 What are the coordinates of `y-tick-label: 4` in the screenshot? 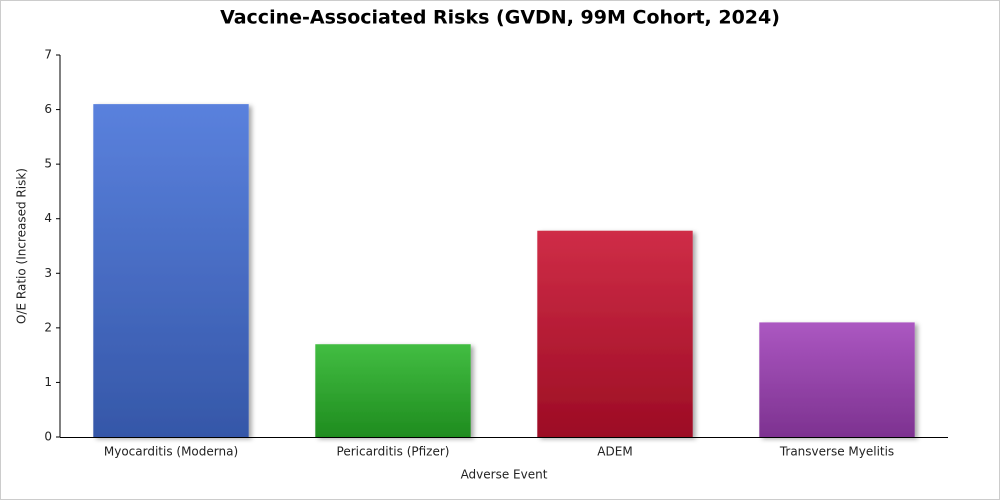 It's located at (48, 218).